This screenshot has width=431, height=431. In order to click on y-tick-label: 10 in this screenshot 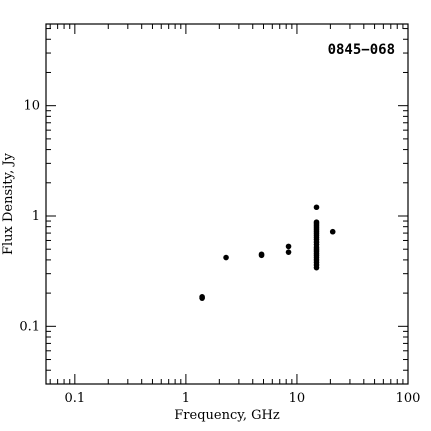, I will do `click(31, 106)`.